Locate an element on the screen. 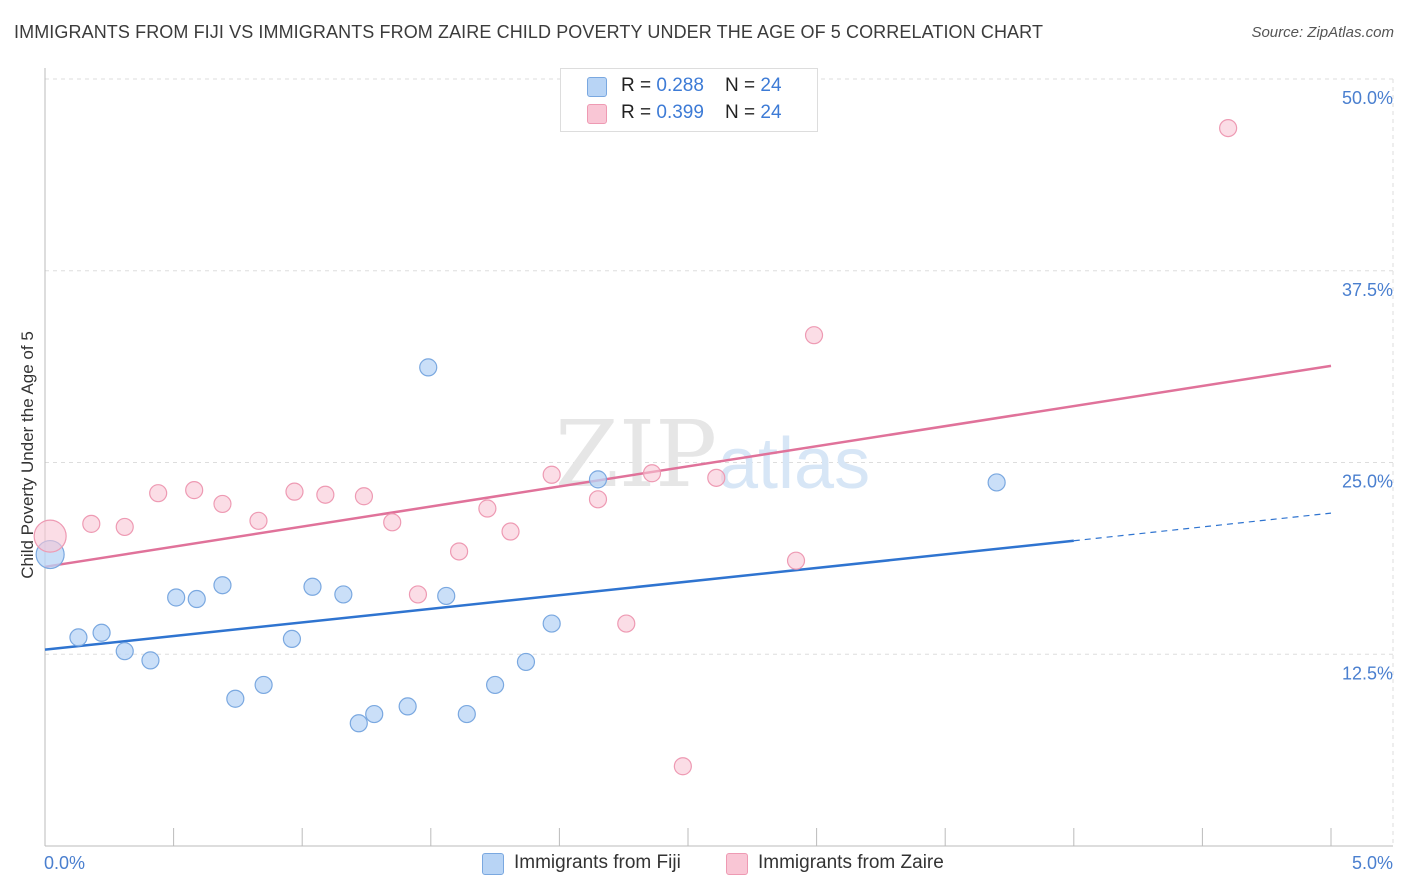 The image size is (1406, 892). y-tick-label: 50.0% is located at coordinates (1367, 98).